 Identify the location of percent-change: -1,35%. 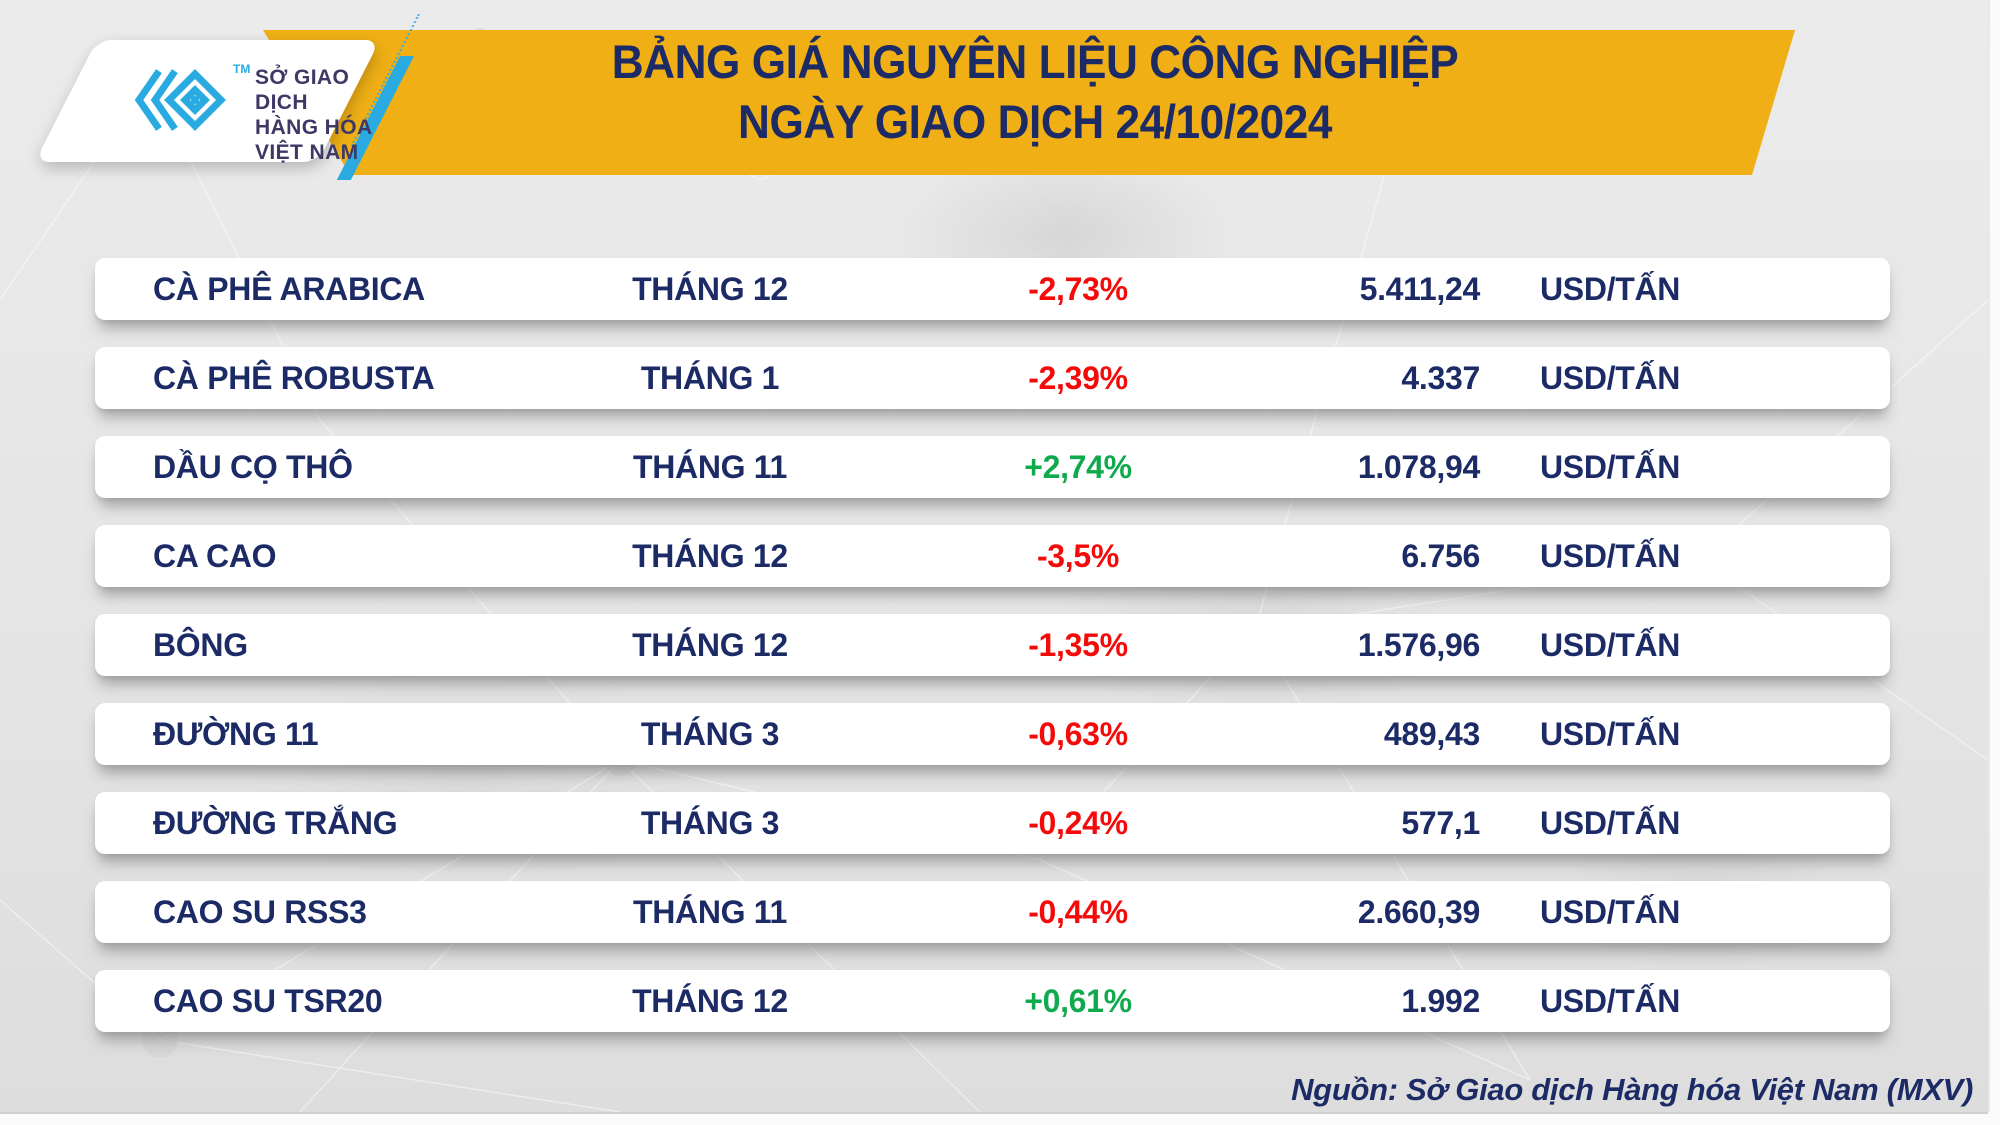
(1078, 644).